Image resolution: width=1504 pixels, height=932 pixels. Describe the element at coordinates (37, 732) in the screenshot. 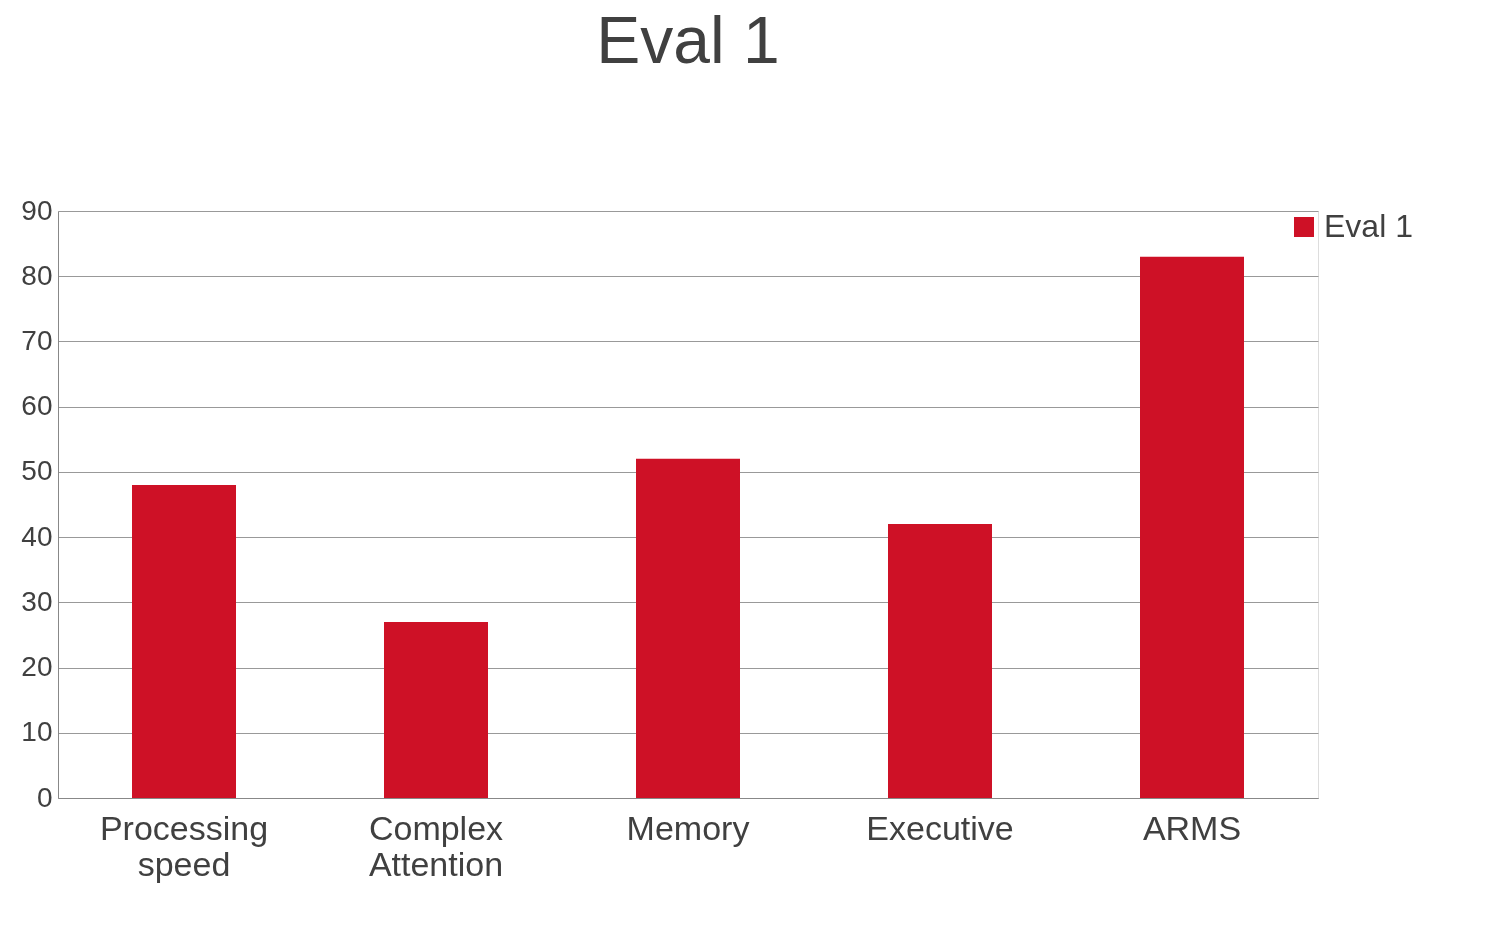

I see `y-tick-label: 10` at that location.